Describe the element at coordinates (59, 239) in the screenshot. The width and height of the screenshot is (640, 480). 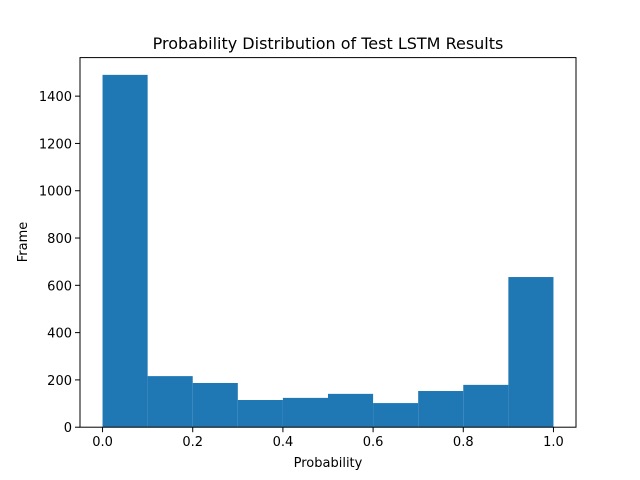
I see `y-tick-label: 800` at that location.